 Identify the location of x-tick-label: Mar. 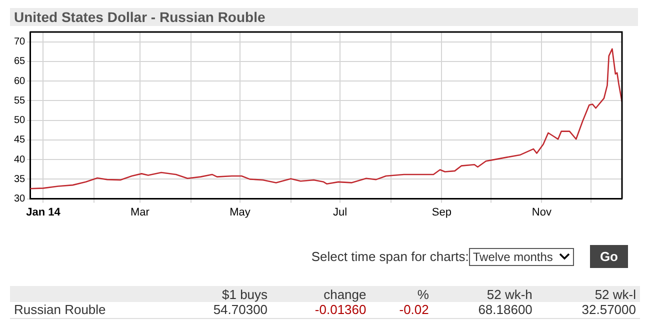
(140, 212).